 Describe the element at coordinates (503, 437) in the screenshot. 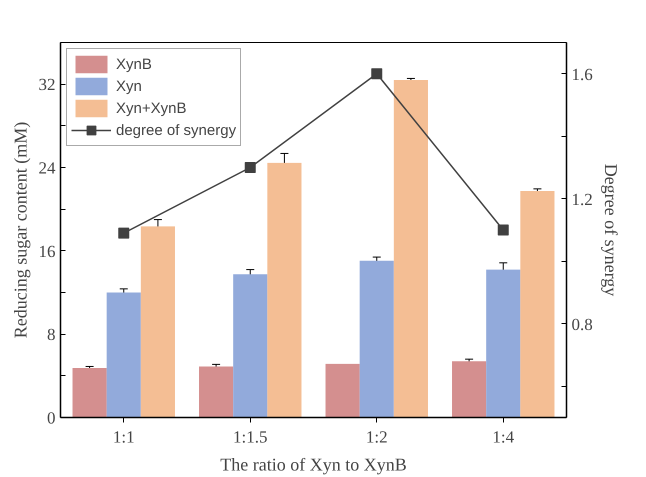

I see `x-tick-label: 1:4` at that location.